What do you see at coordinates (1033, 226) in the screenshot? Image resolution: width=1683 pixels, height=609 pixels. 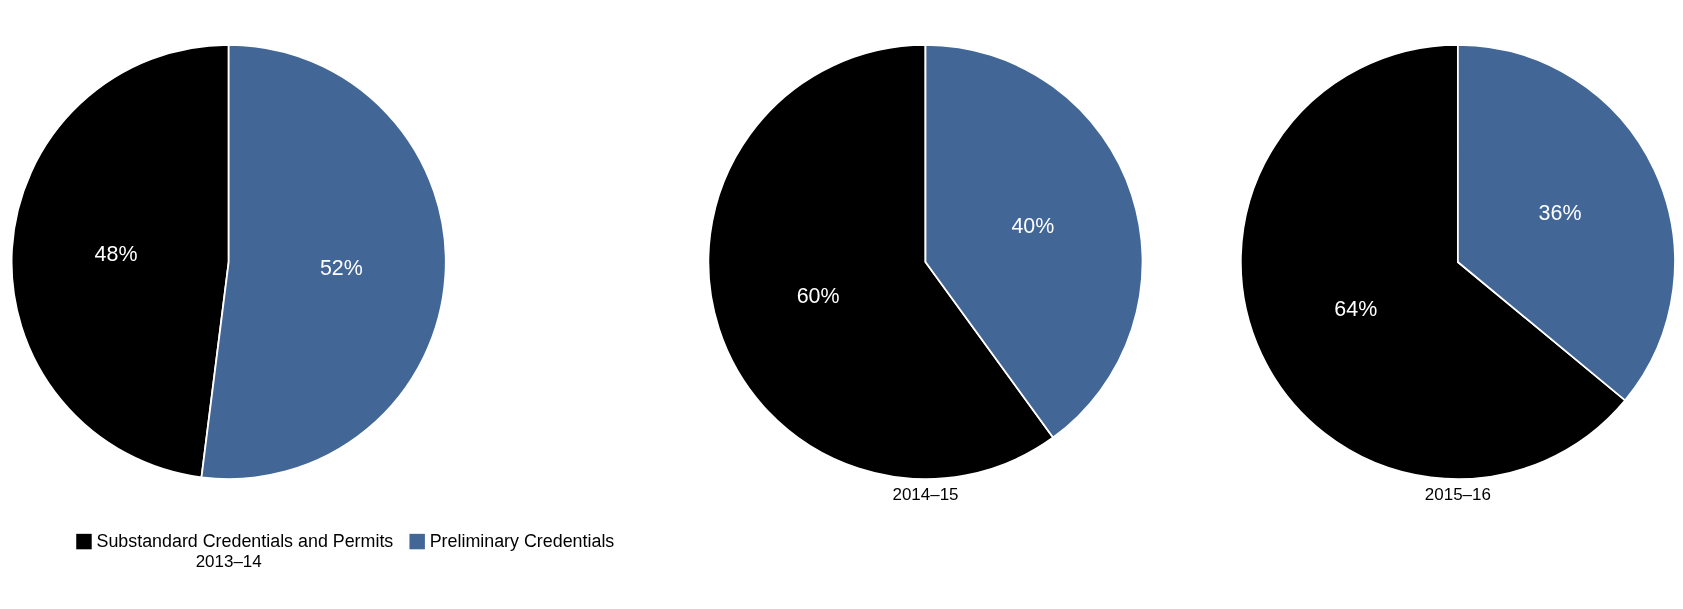 I see `data-label: 40%` at bounding box center [1033, 226].